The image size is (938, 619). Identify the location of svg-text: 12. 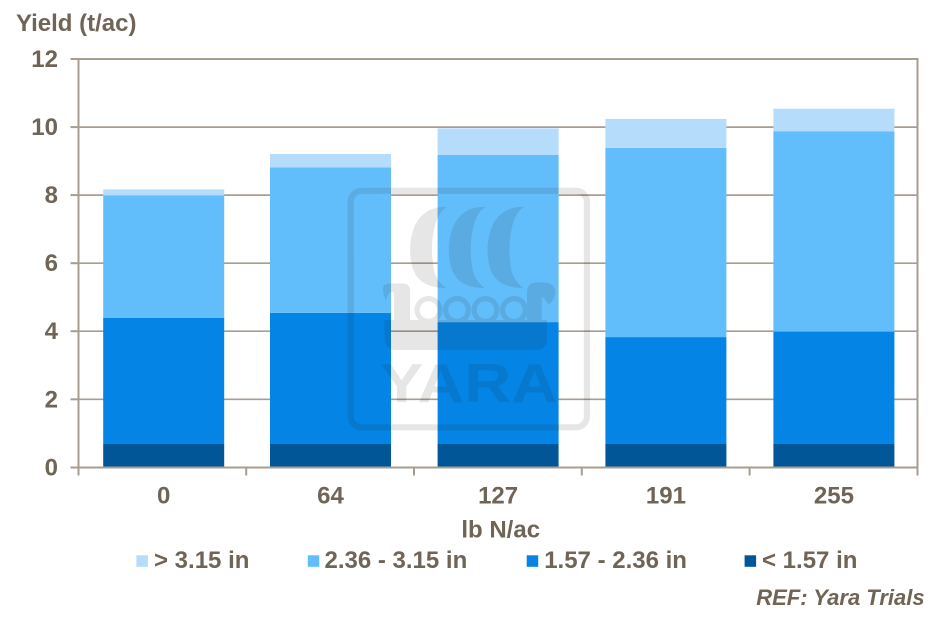
(44, 59).